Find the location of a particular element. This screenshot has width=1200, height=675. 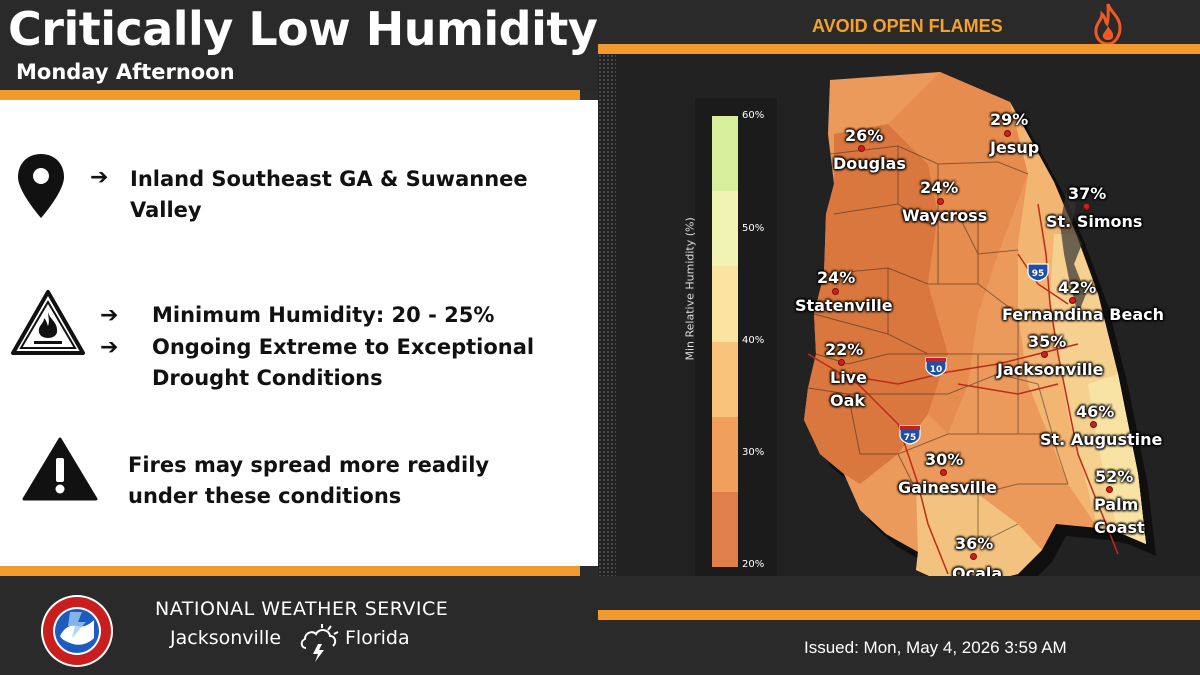

drought-text-line1: Ongoing Extreme to Exceptional is located at coordinates (343, 347).